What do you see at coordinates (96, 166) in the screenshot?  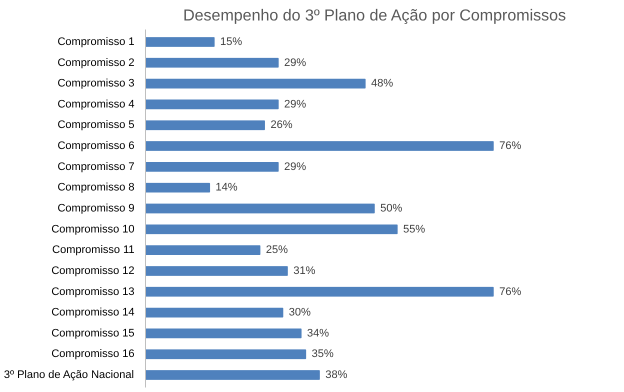 I see `y-tick-label: Compromisso 7` at bounding box center [96, 166].